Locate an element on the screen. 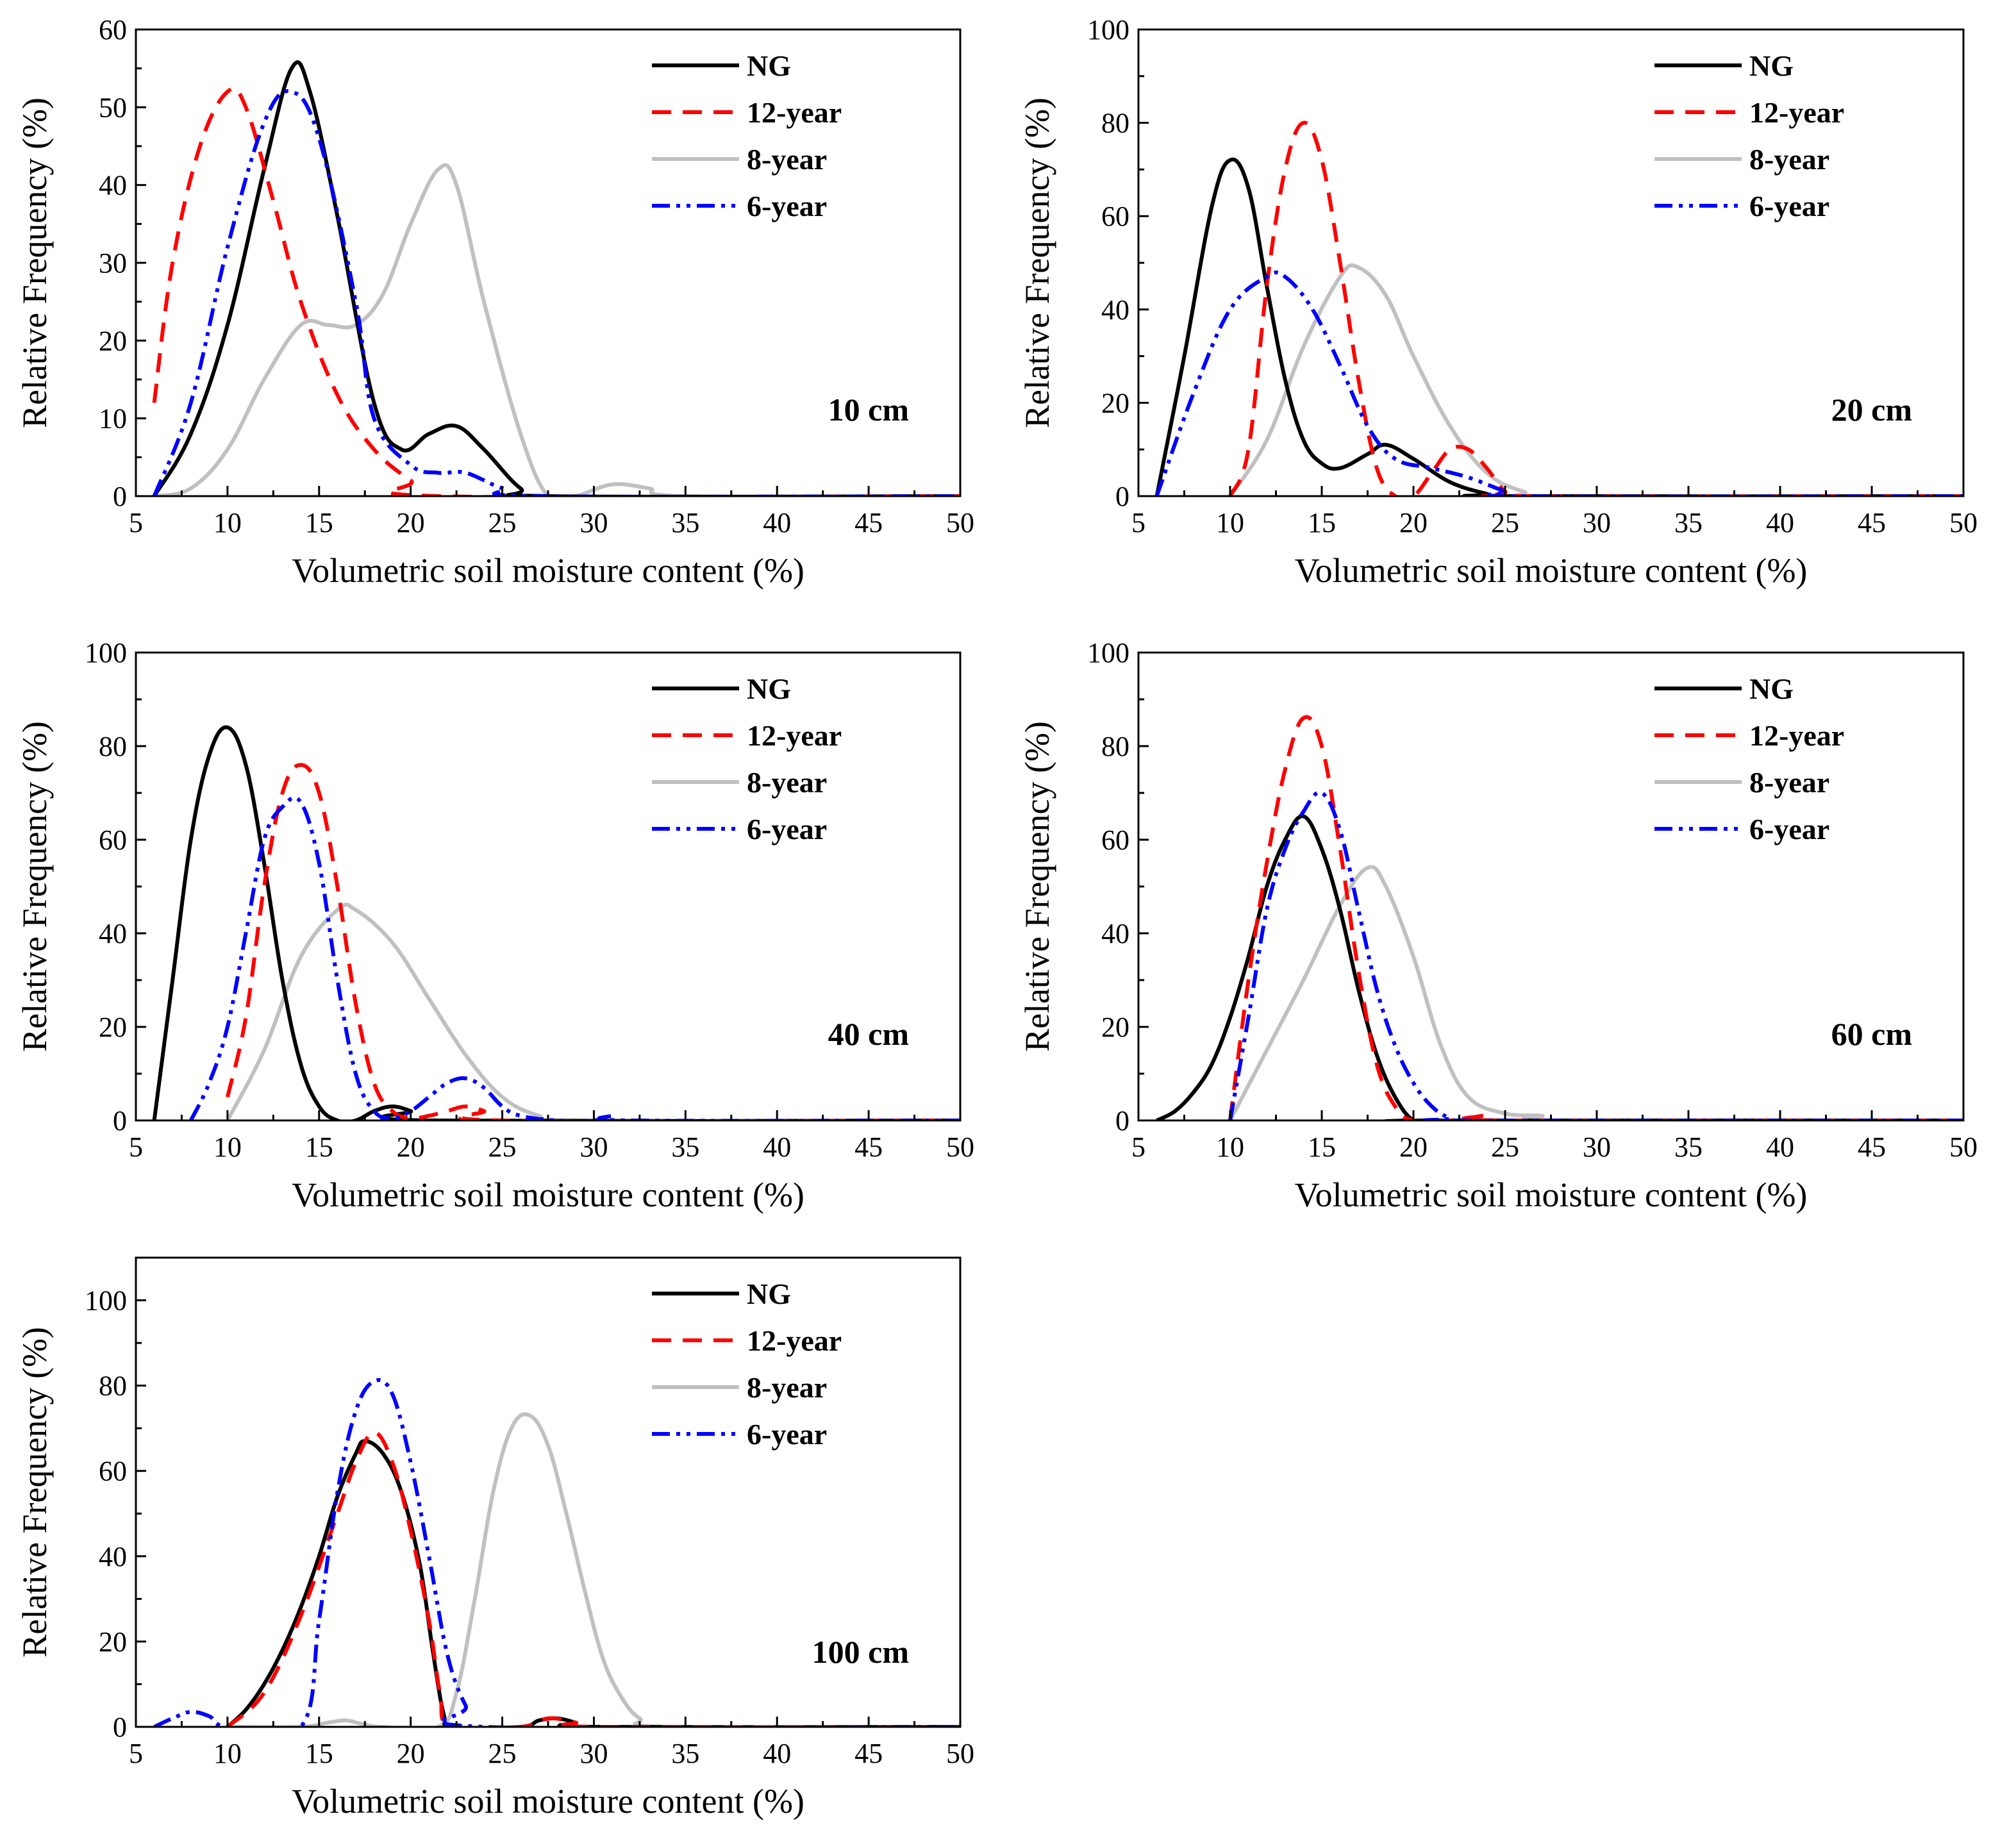 This screenshot has width=1991, height=1848. y-tick-label: 10 is located at coordinates (113, 419).